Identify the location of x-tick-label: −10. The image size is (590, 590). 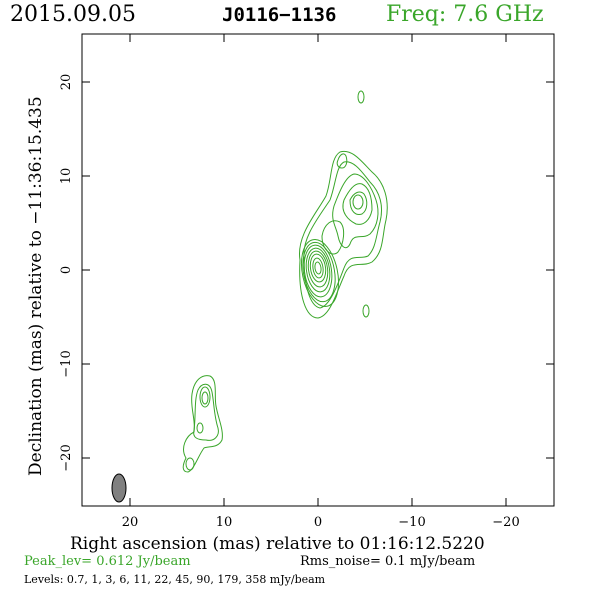
(411, 522).